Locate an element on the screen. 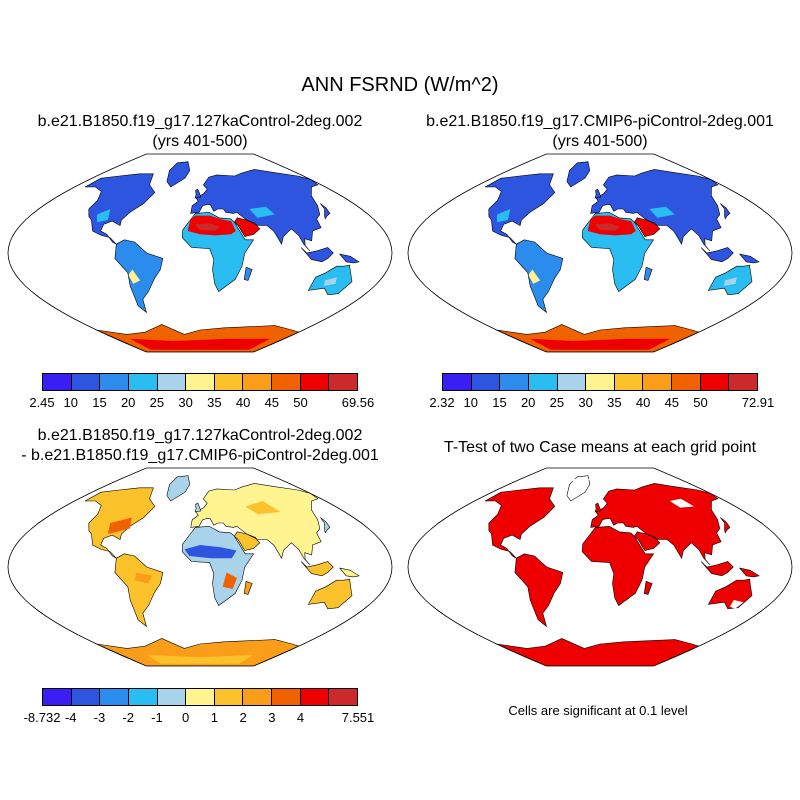 This screenshot has height=800, width=800. colorbar-case1-tick-label: 15 is located at coordinates (99, 402).